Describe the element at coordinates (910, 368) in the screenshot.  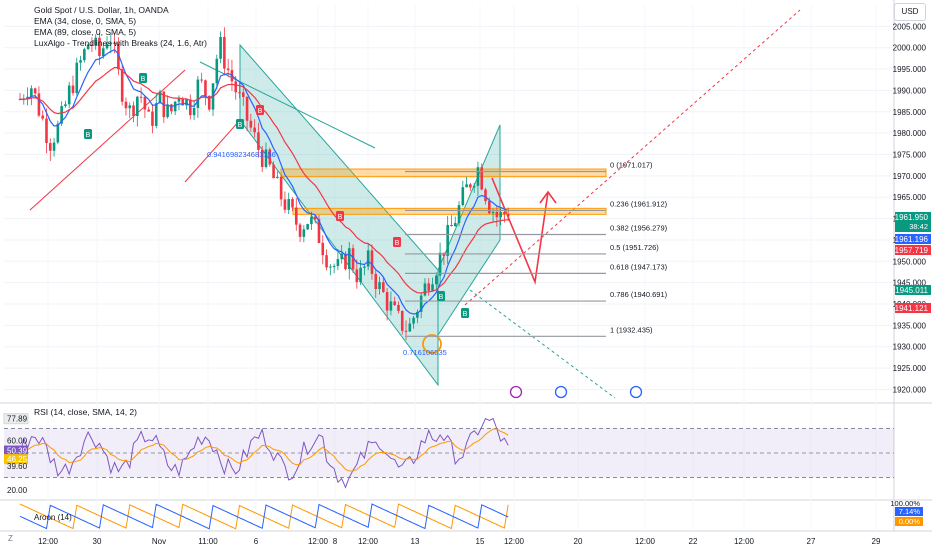
I see `price-tick-label: 1925.000` at that location.